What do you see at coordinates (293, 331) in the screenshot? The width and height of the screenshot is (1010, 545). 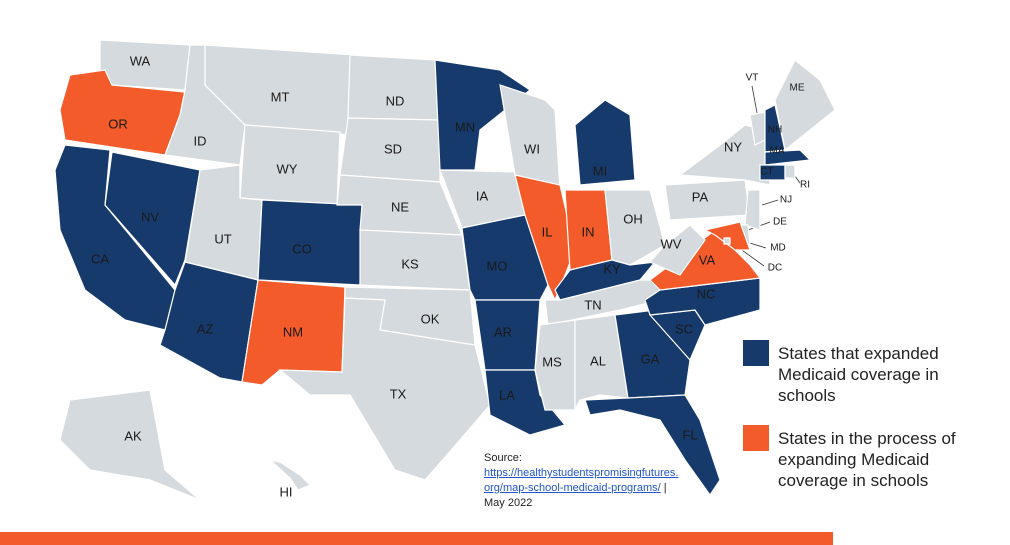 I see `state-label: NM` at bounding box center [293, 331].